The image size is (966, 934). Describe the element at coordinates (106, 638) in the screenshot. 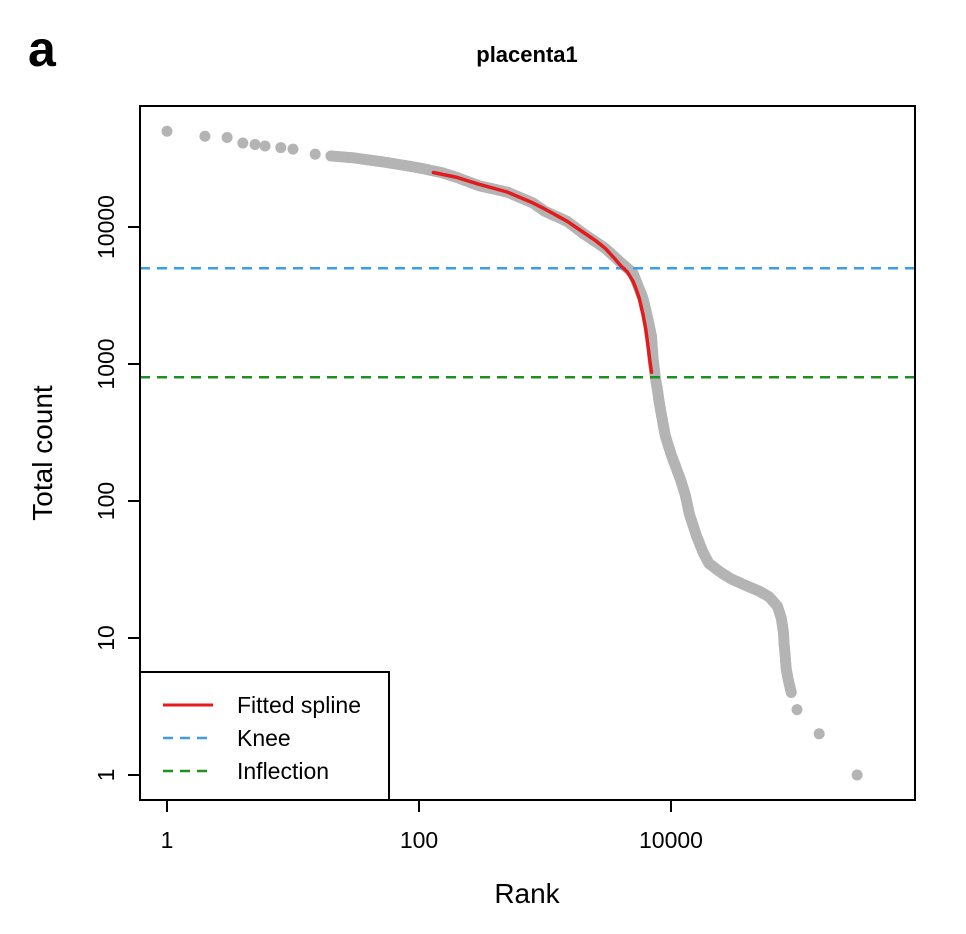

I see `y-tick-label: 10` at that location.